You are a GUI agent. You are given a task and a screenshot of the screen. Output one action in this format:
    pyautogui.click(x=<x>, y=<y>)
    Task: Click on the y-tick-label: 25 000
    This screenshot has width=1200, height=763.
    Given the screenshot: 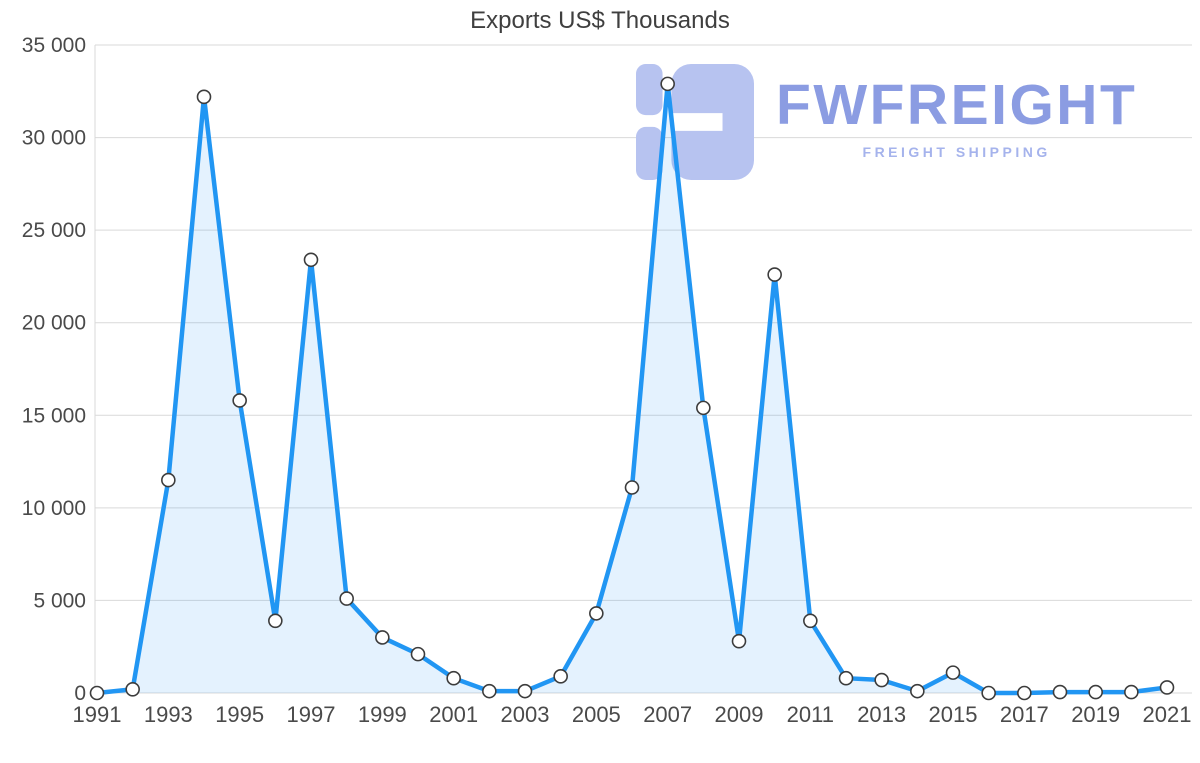 What is the action you would take?
    pyautogui.click(x=54, y=230)
    